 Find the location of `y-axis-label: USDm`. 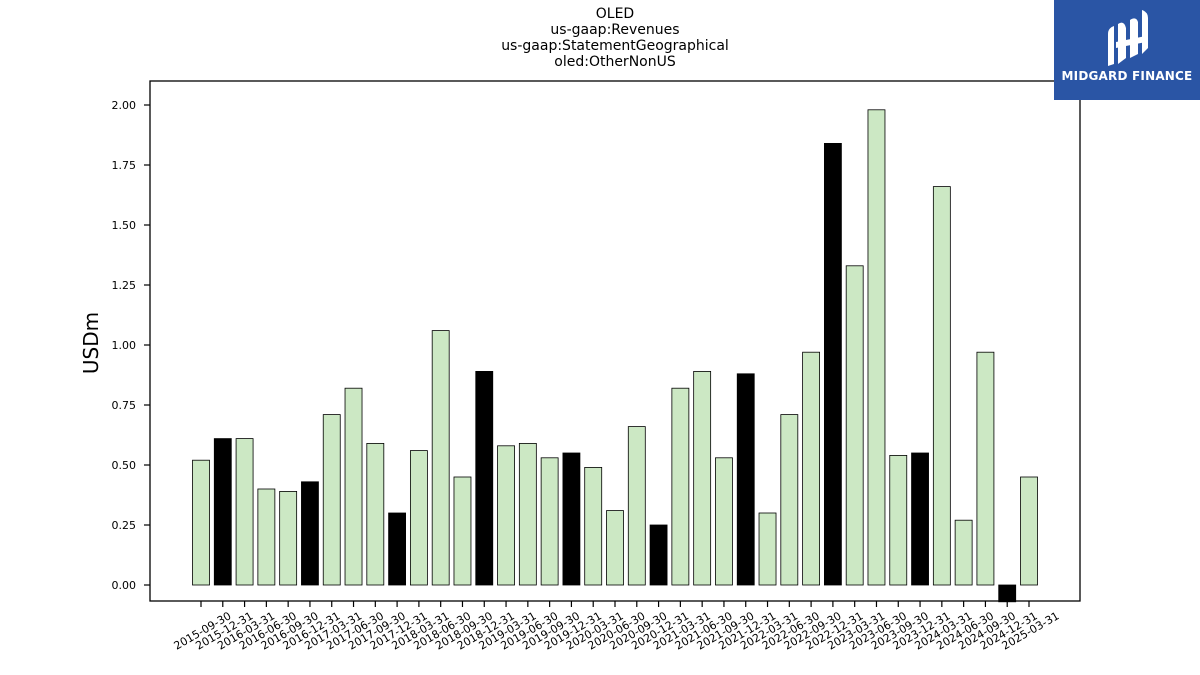

y-axis-label: USDm is located at coordinates (91, 343).